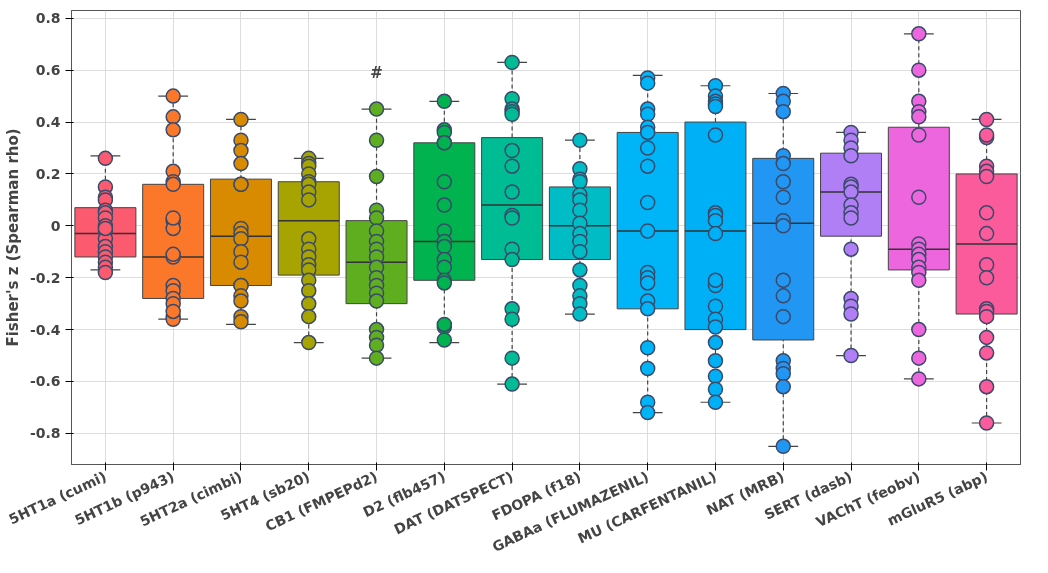  Describe the element at coordinates (376, 72) in the screenshot. I see `annotation: #` at that location.